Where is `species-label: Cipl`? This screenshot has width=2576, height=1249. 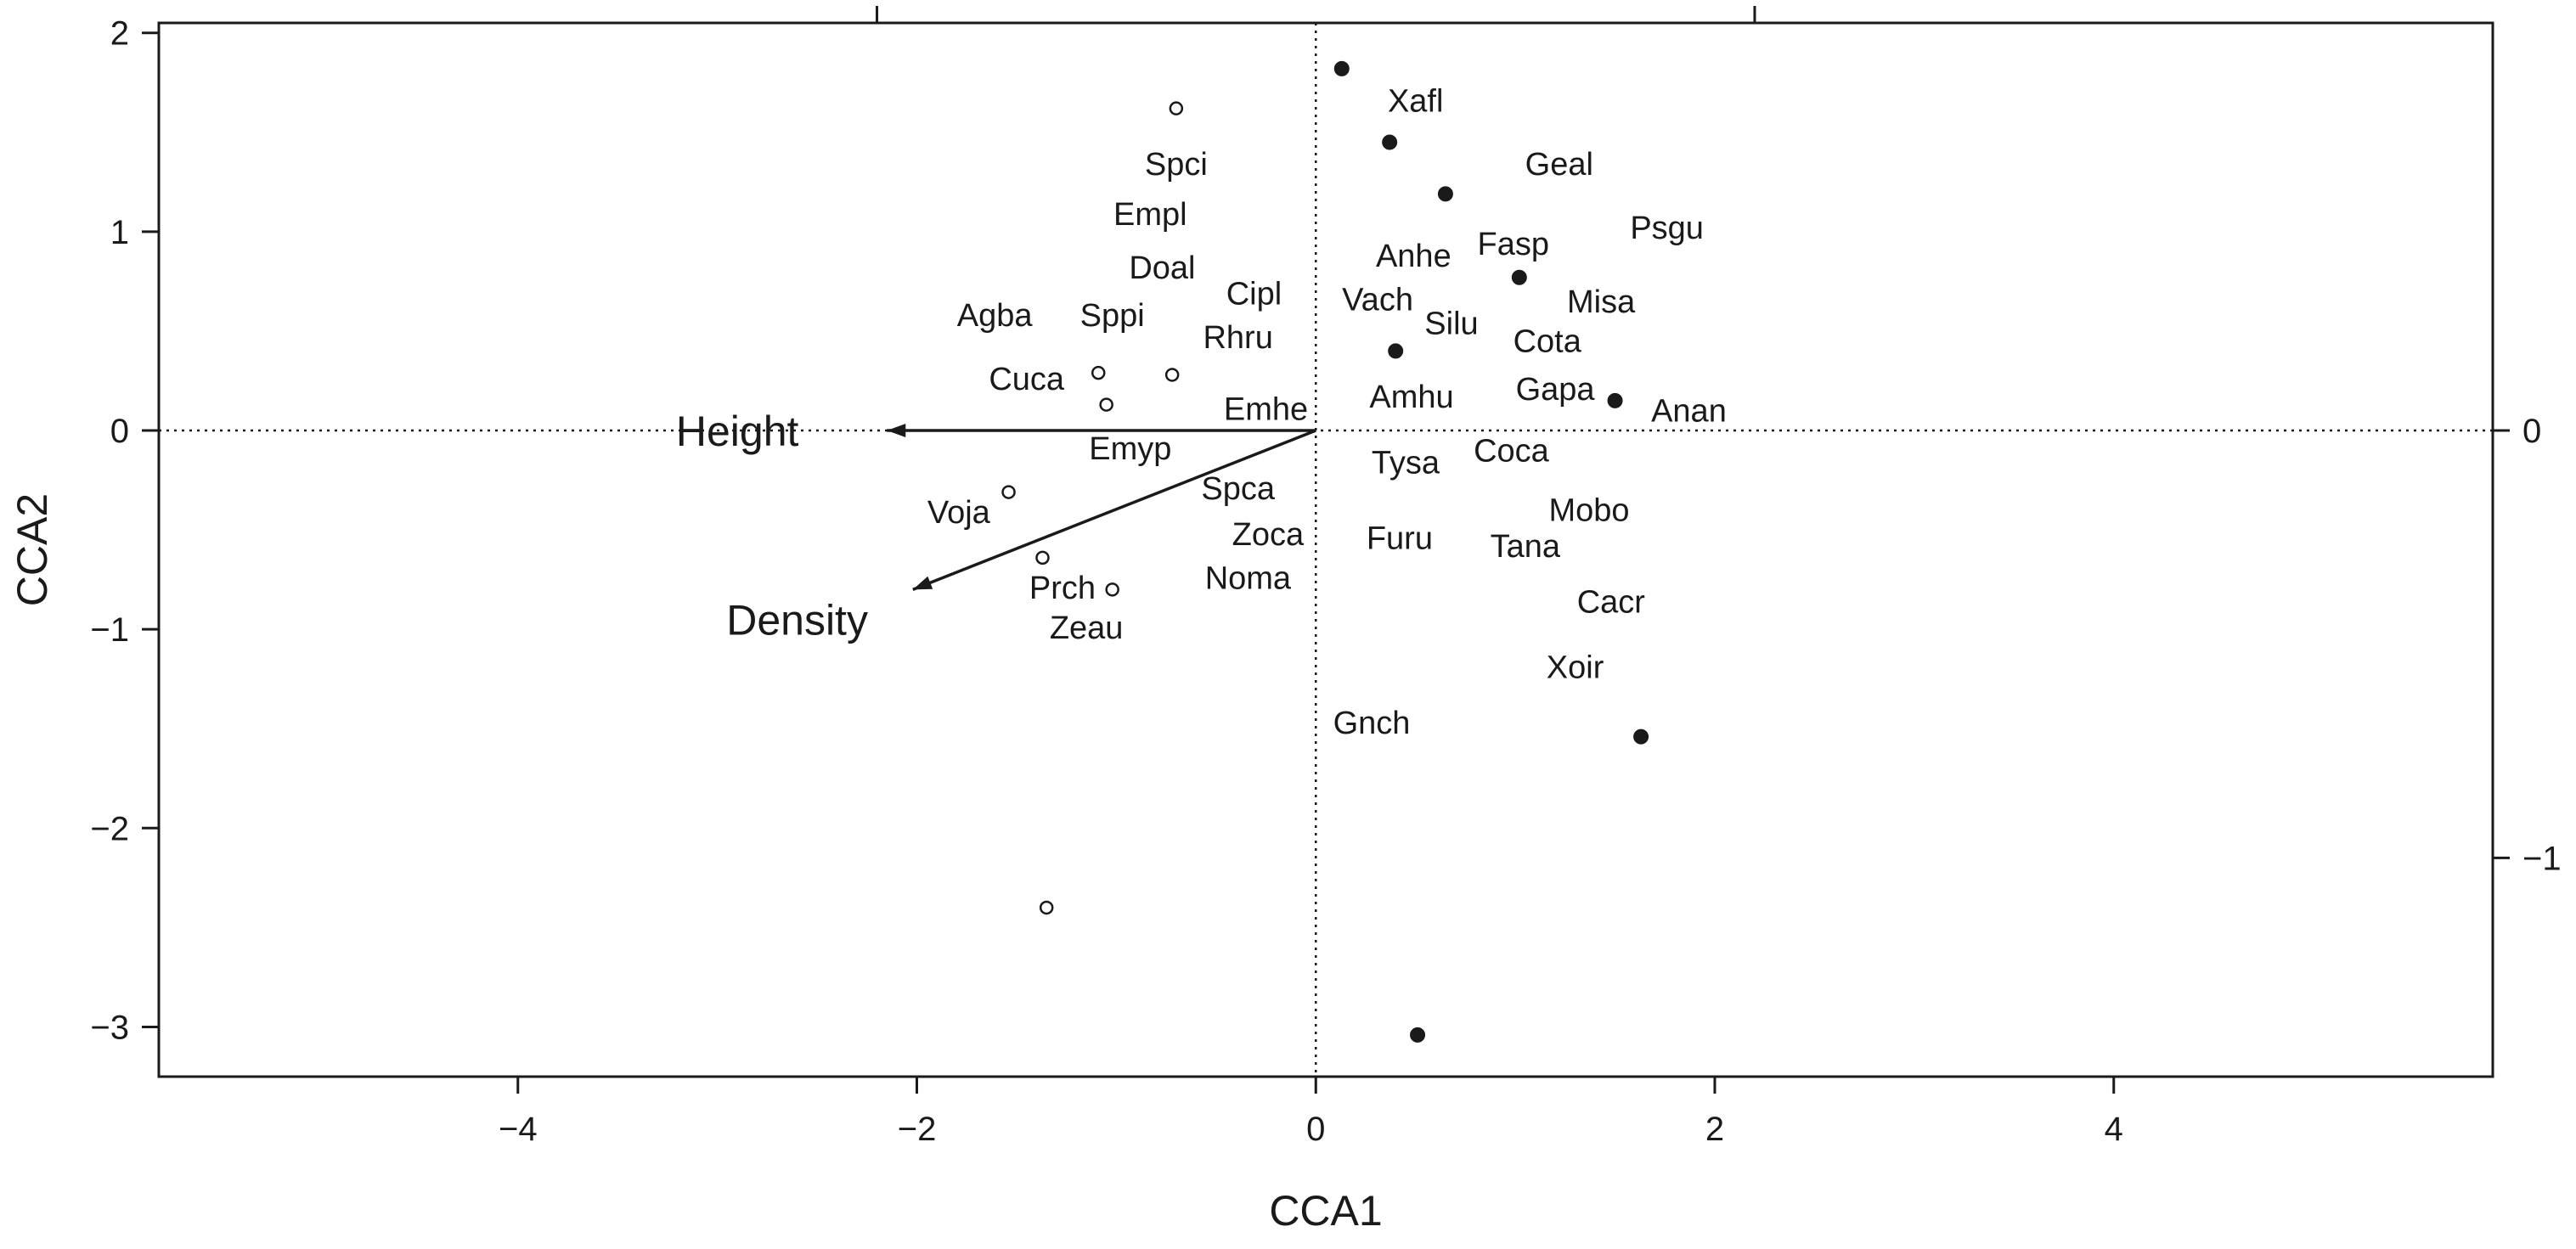 species-label: Cipl is located at coordinates (1254, 294).